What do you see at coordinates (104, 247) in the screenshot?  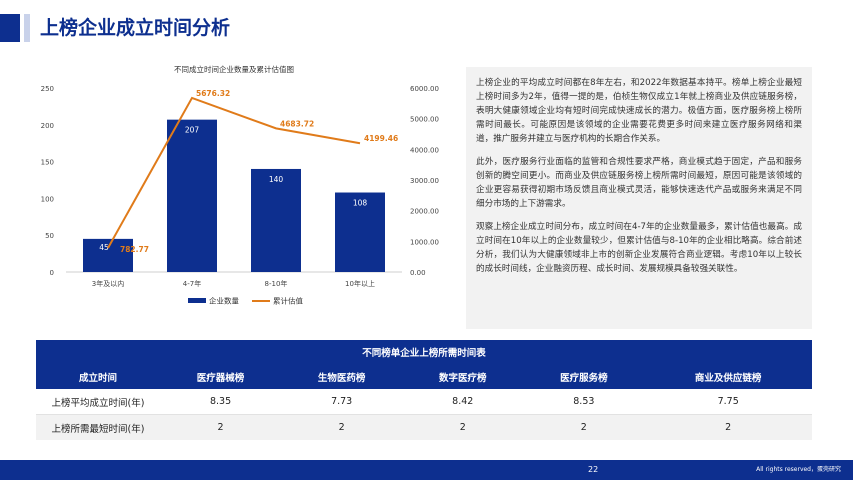 I see `bar-value-label: 45` at bounding box center [104, 247].